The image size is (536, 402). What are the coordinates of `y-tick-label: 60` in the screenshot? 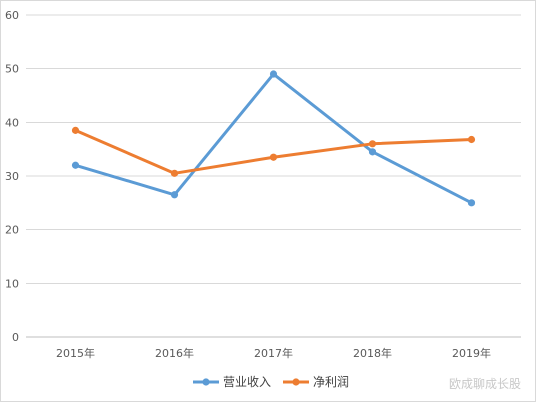 It's located at (12, 15).